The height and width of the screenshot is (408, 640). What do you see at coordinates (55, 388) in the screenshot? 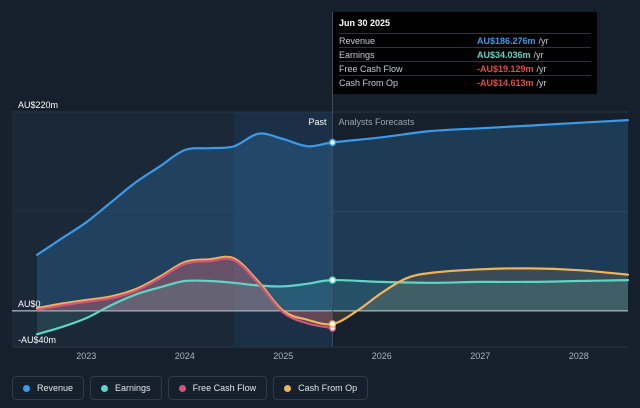
I see `legend-label: Revenue` at bounding box center [55, 388].